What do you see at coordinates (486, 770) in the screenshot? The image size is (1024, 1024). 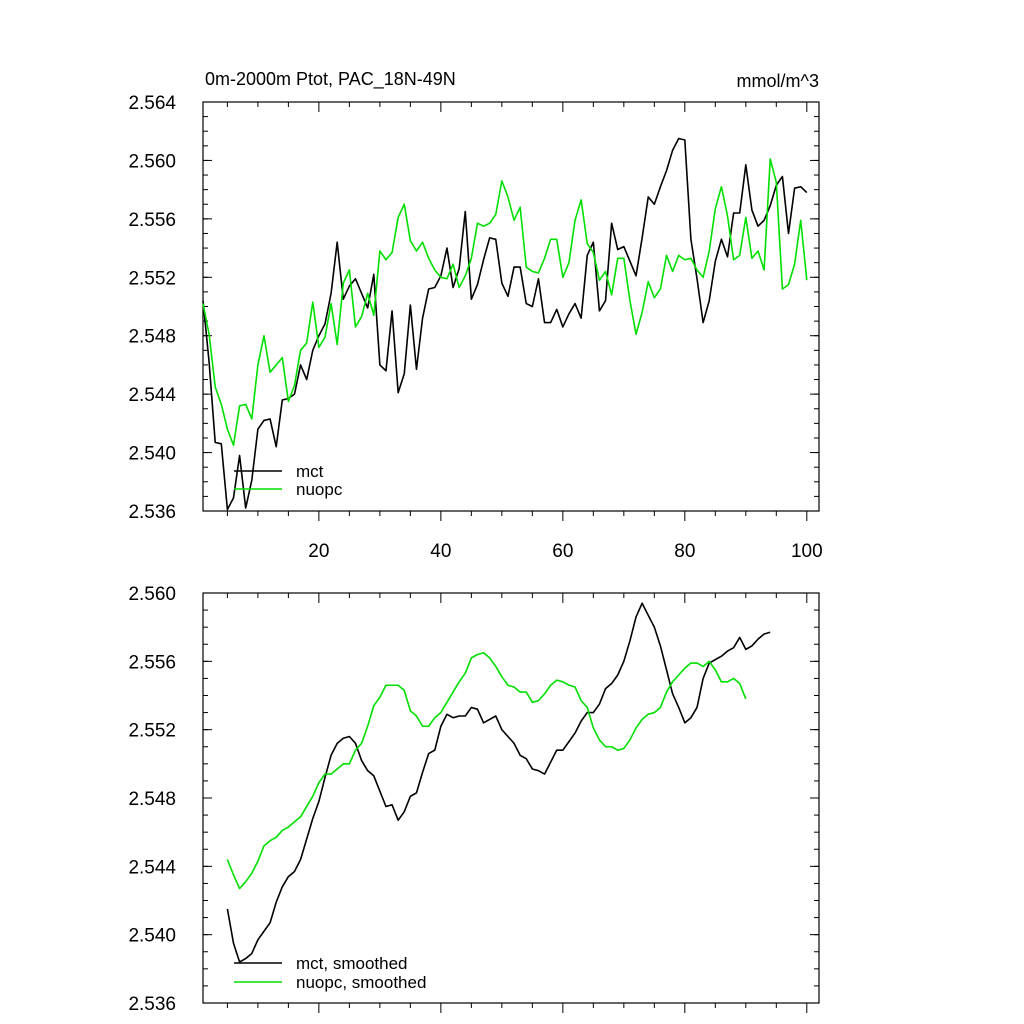 I see `series-line-nuopc-smoothed` at bounding box center [486, 770].